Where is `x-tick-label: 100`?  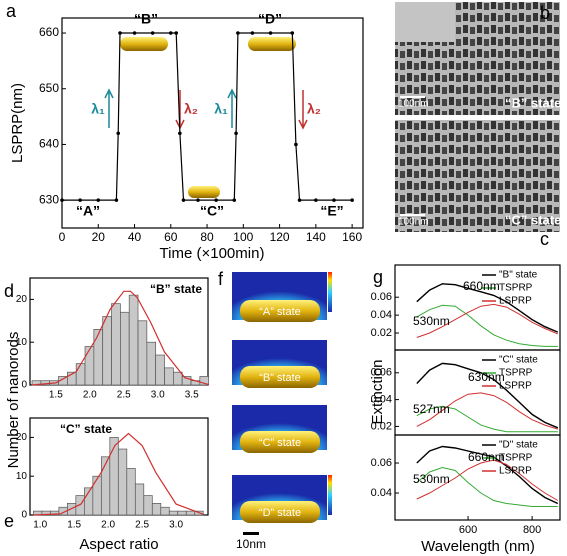
x-tick-label: 100 is located at coordinates (243, 237).